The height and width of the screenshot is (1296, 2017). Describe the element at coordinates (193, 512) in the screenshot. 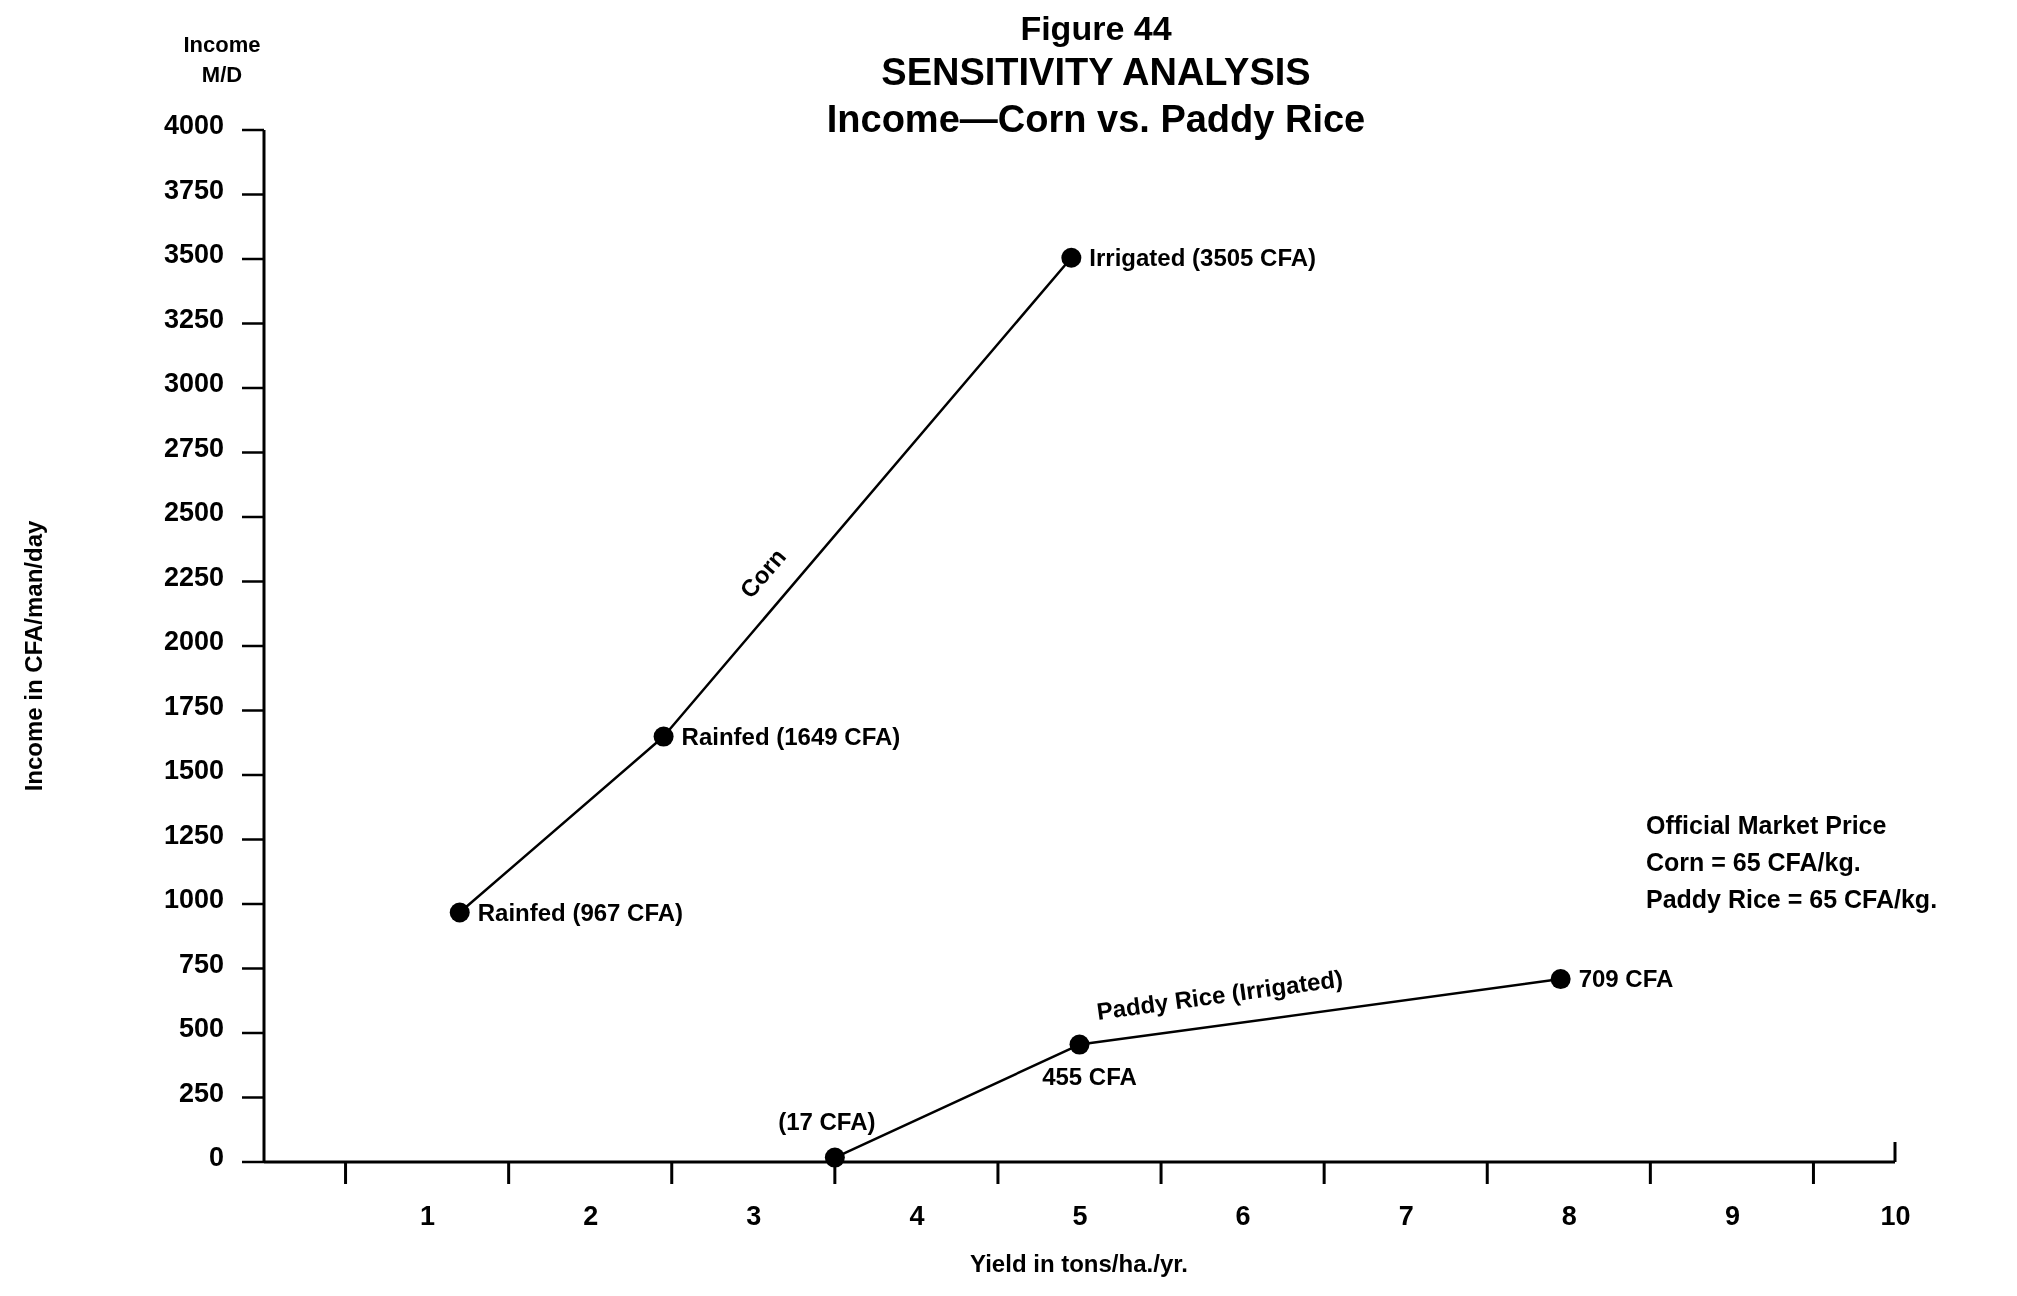

I see `y-tick-label: 2500` at that location.